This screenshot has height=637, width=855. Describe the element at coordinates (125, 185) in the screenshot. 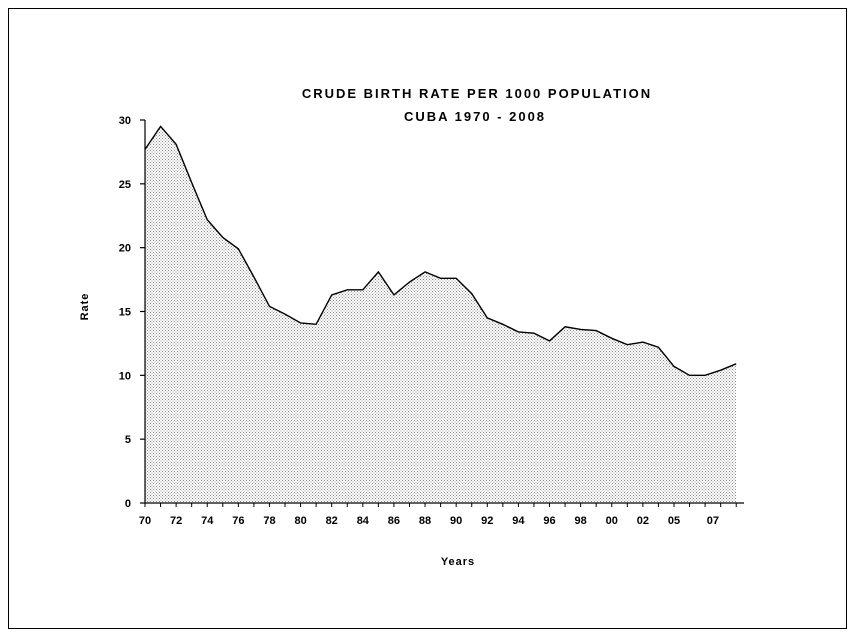

I see `y-tick-label: 25` at that location.